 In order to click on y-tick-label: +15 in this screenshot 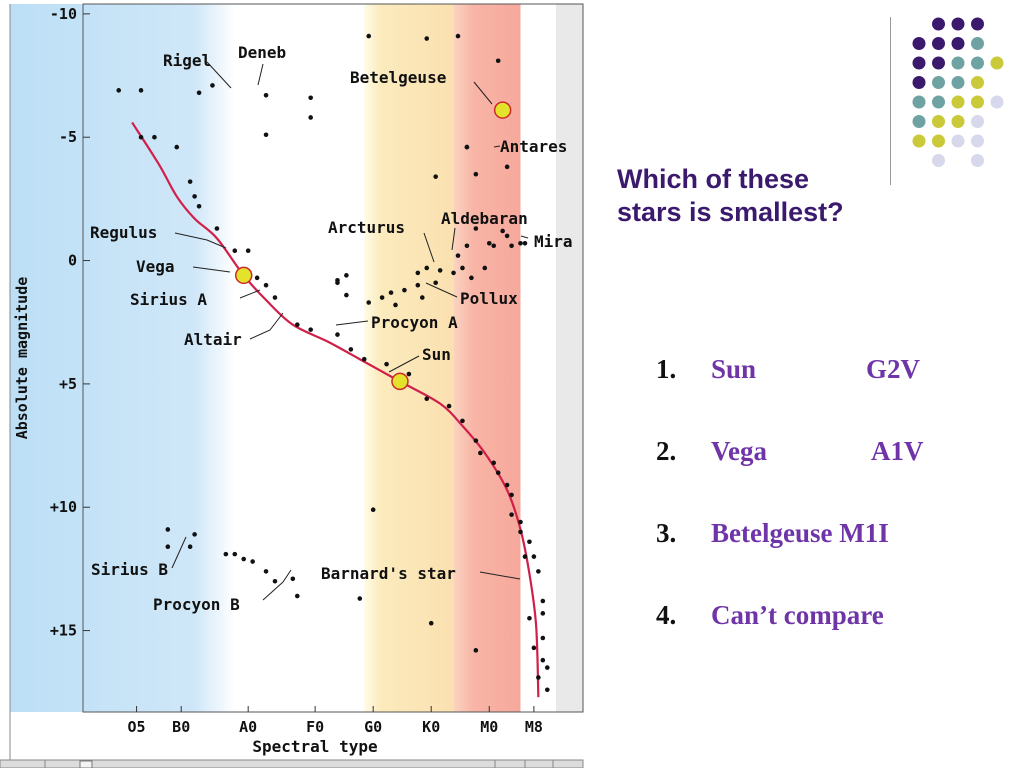, I will do `click(63, 631)`.